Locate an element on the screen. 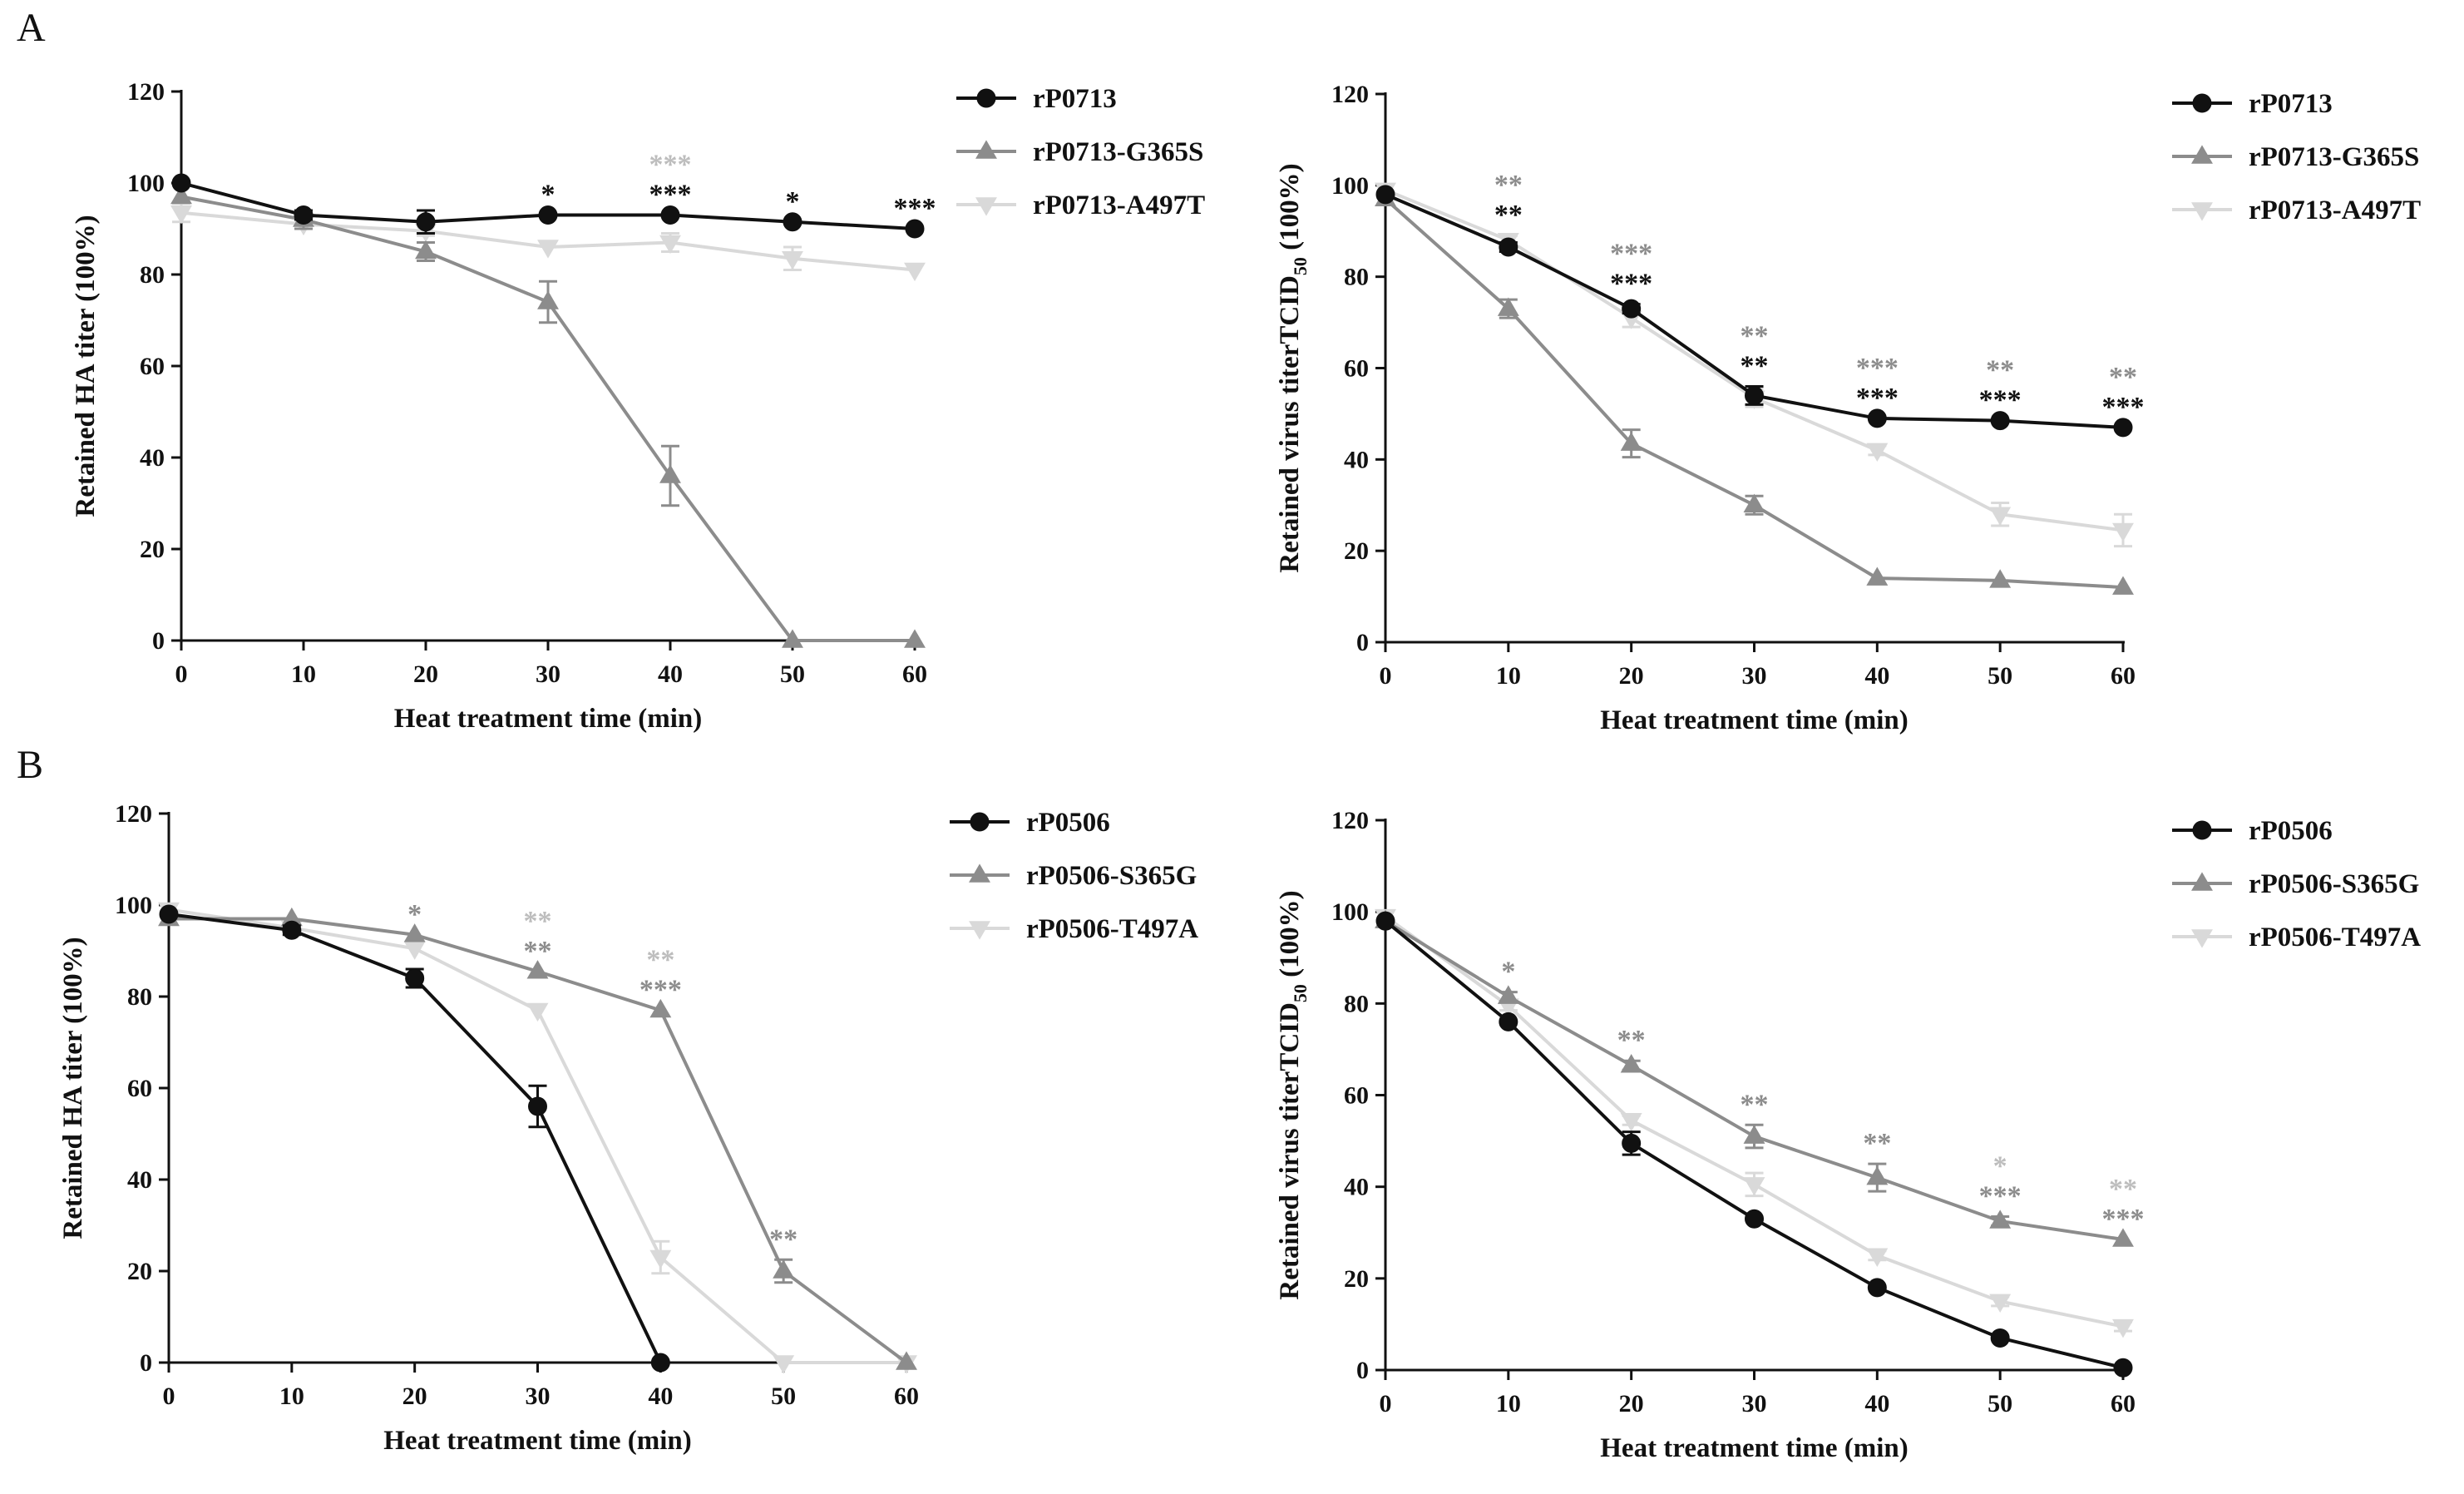 This screenshot has width=2464, height=1494. x-tick-label: 0 is located at coordinates (181, 674).